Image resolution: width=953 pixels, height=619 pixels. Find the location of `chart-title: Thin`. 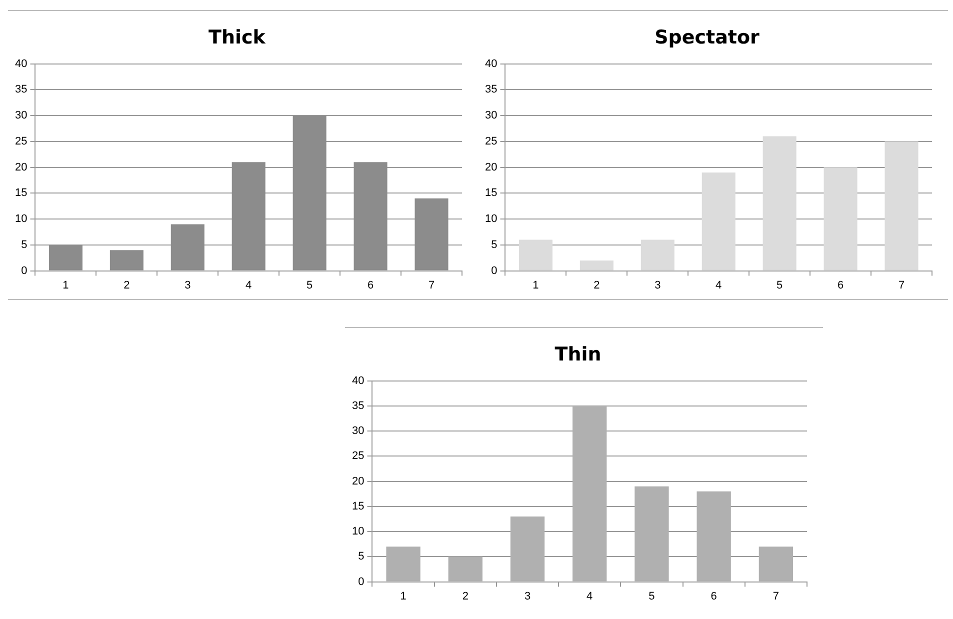

chart-title: Thin is located at coordinates (578, 354).